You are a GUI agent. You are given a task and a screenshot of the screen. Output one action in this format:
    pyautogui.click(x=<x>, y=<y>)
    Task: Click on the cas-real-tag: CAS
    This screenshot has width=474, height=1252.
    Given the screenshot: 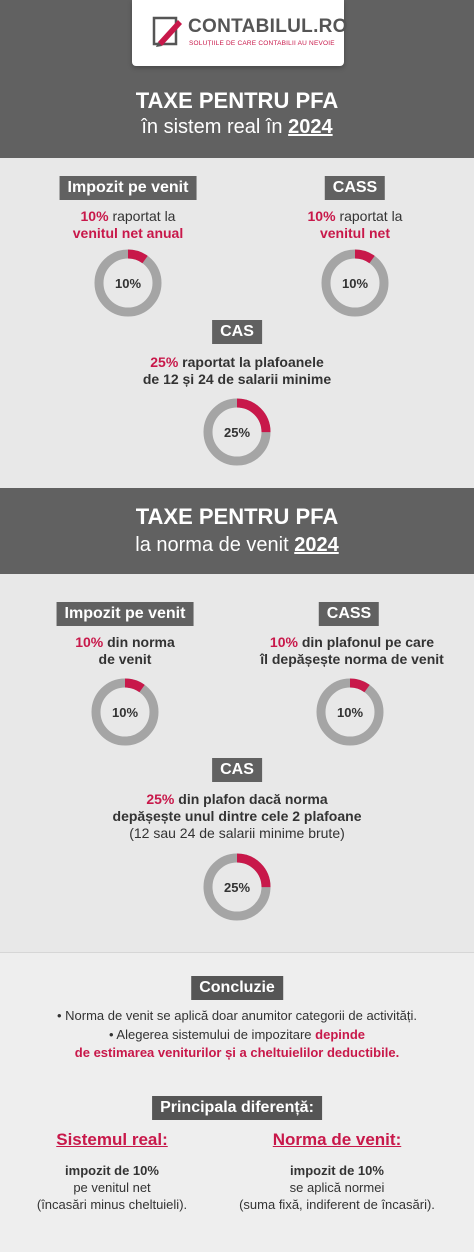 What is the action you would take?
    pyautogui.click(x=237, y=332)
    